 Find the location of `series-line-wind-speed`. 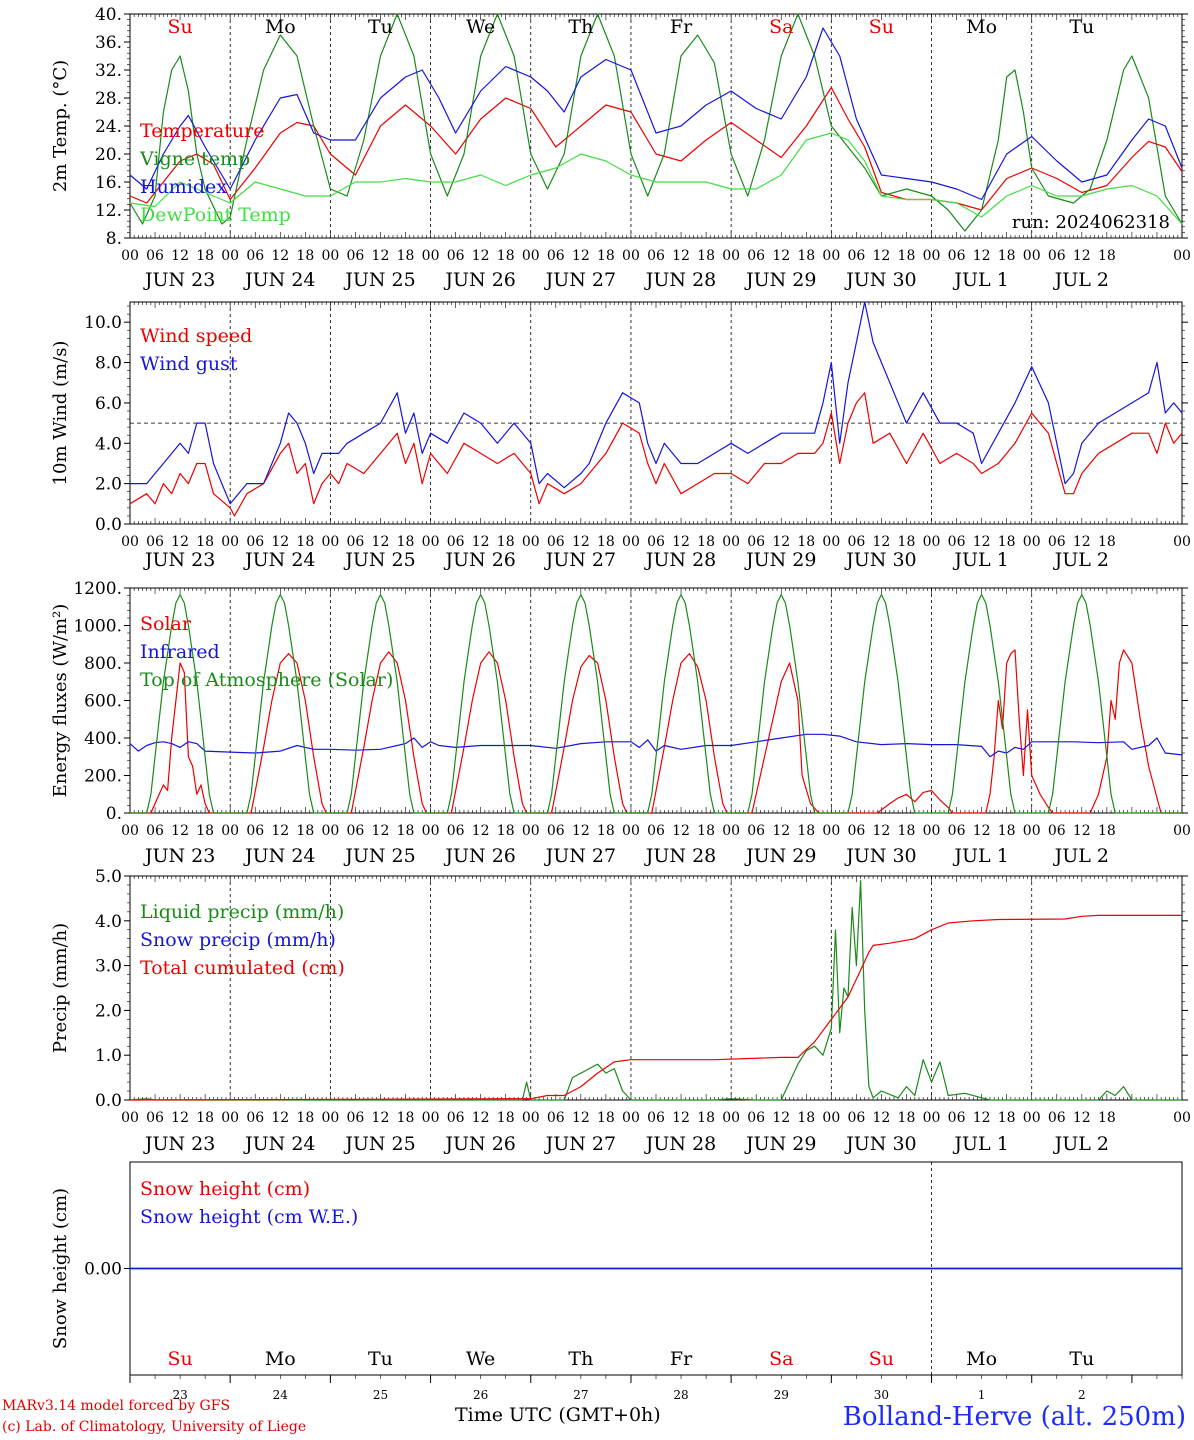

series-line-wind-speed is located at coordinates (656, 454).